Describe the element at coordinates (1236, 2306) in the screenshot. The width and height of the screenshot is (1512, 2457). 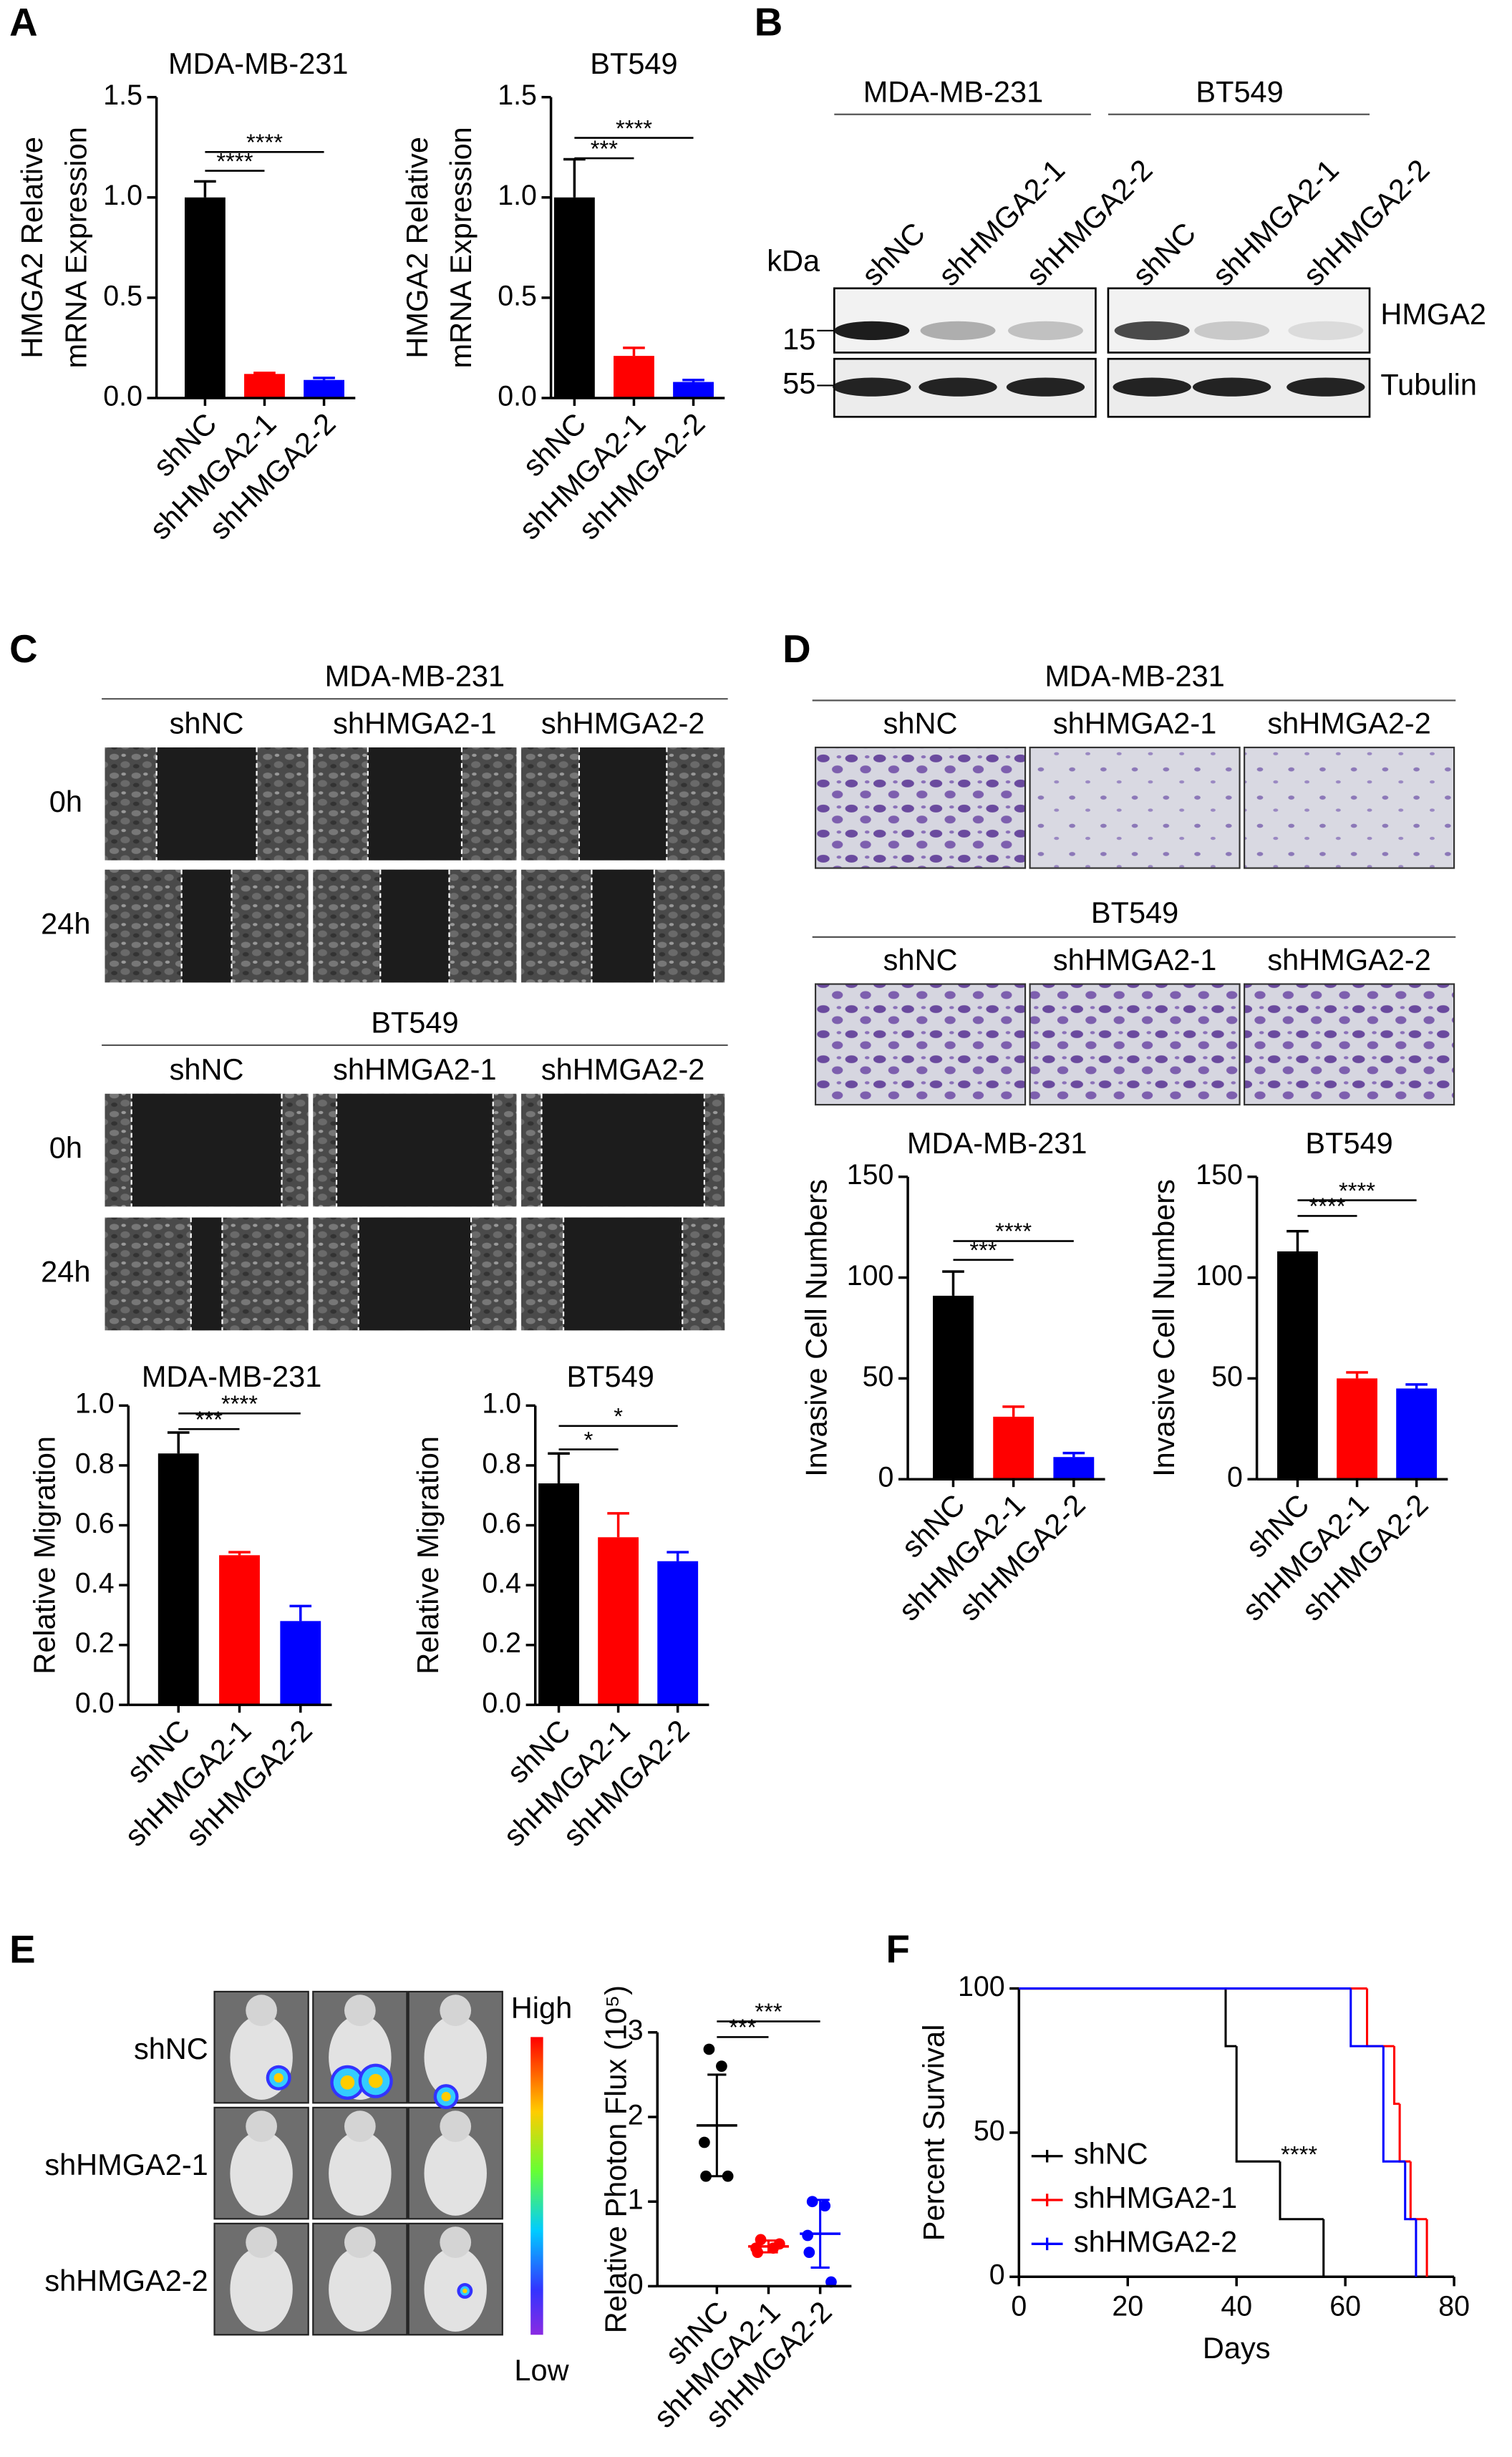
I see `x-tick-label: 40` at that location.